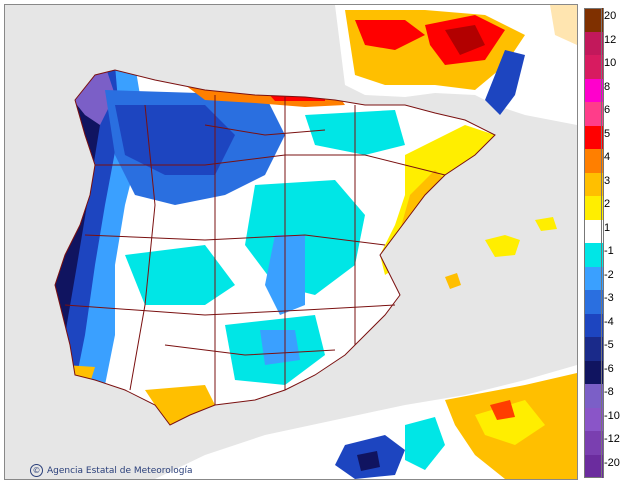  What do you see at coordinates (502, 246) in the screenshot?
I see `balearic-islands` at bounding box center [502, 246].